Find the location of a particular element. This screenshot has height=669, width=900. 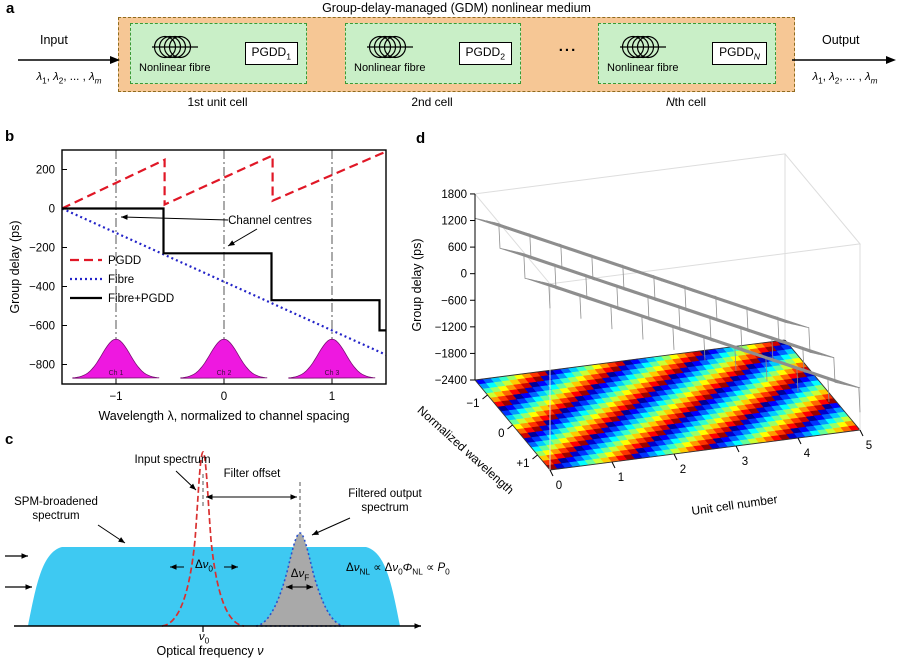

z-axis-label: Group delay (ps) is located at coordinates (417, 284).